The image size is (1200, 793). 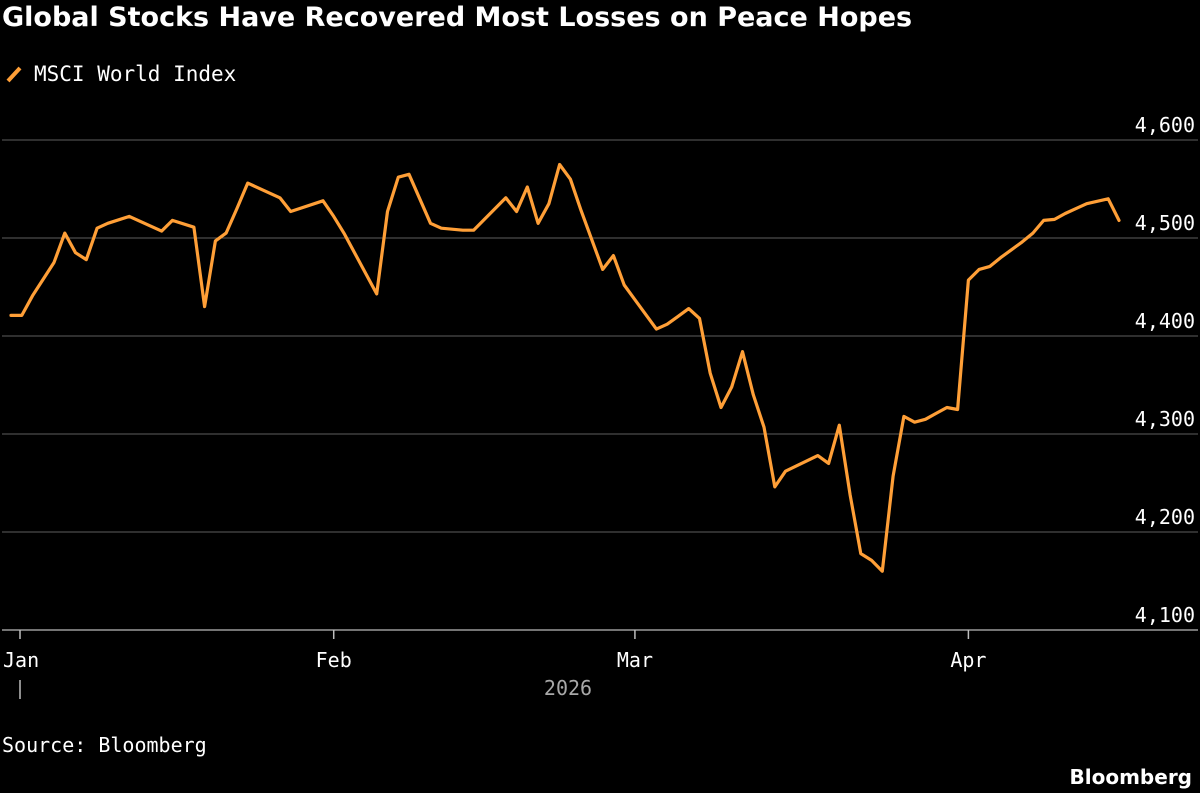 I want to click on x-tick-label: Feb, so click(x=334, y=660).